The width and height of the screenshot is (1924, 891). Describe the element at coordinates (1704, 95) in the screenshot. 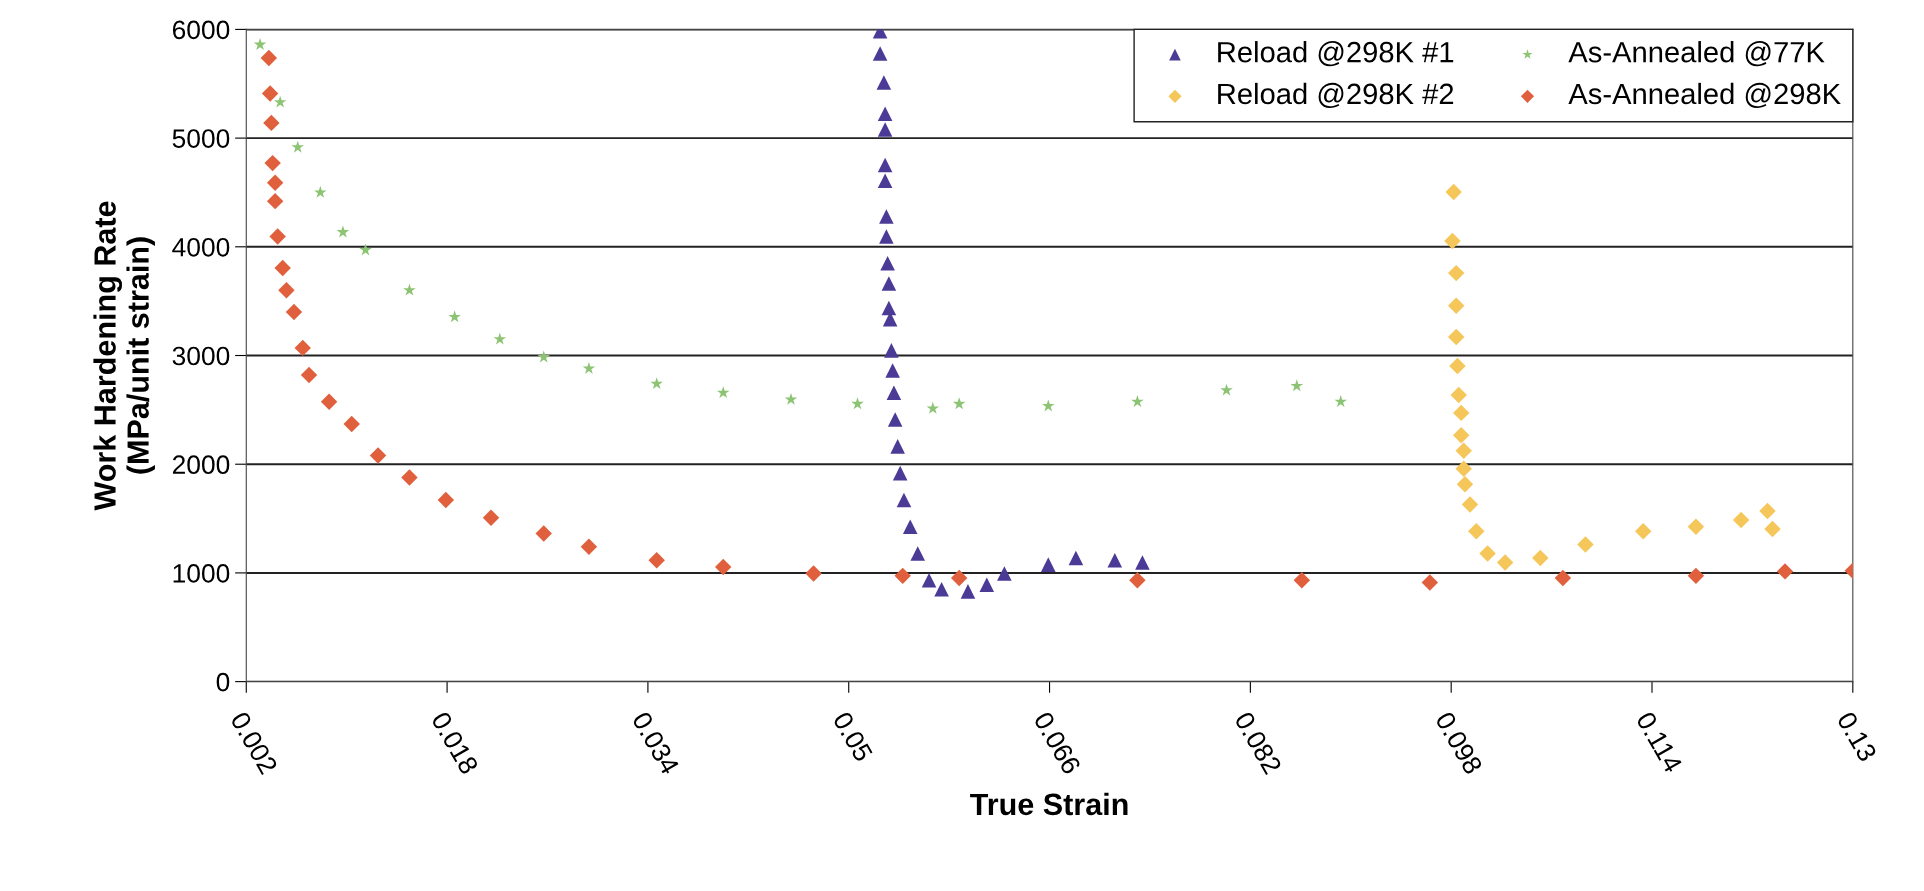

I see `legend-label: As-Annealed @298K` at that location.